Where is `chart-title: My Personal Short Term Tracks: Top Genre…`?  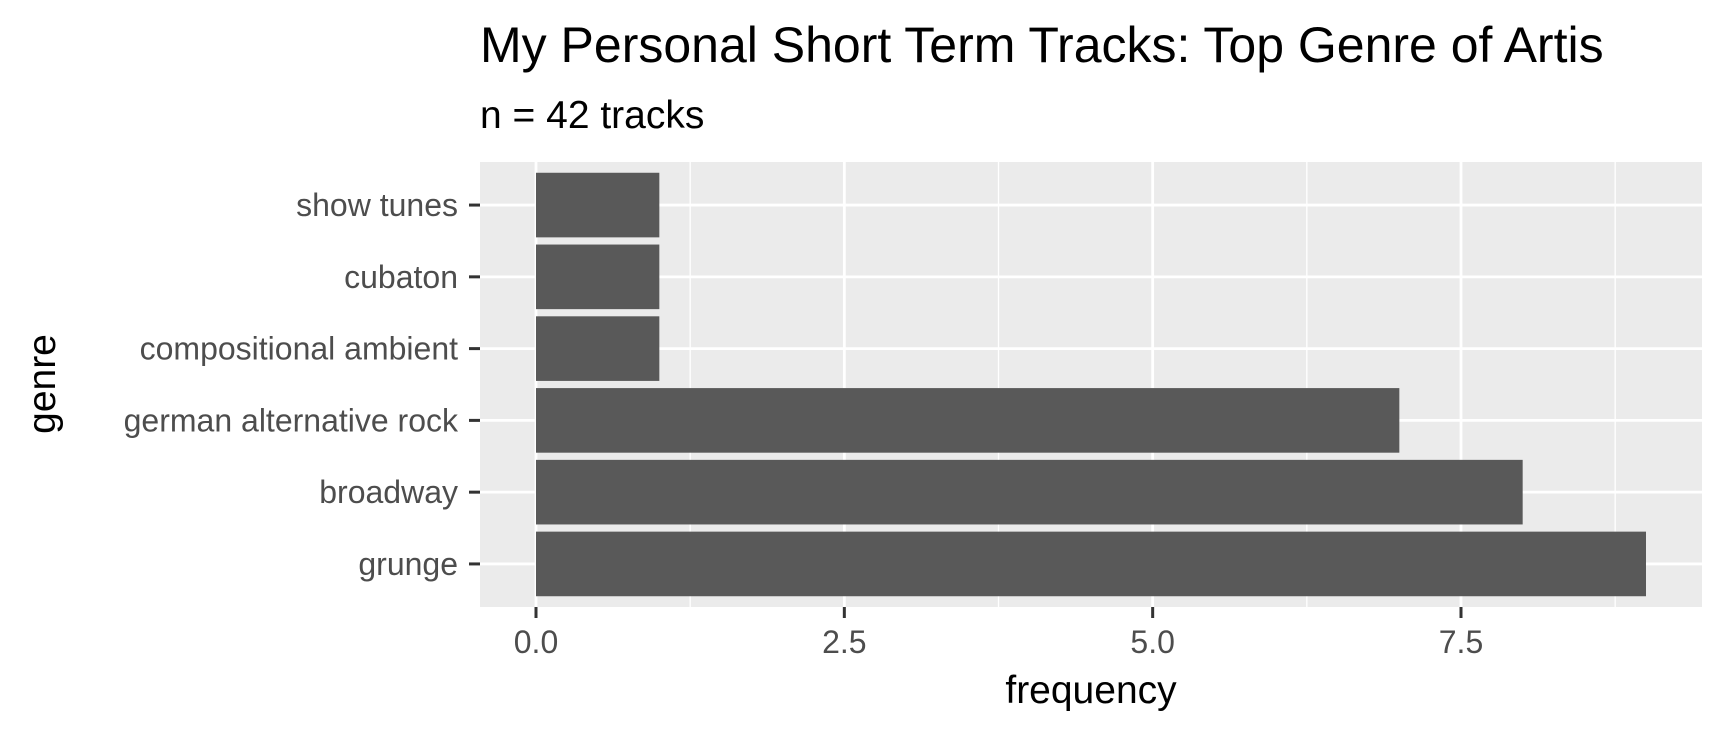 chart-title: My Personal Short Term Tracks: Top Genre… is located at coordinates (1042, 45).